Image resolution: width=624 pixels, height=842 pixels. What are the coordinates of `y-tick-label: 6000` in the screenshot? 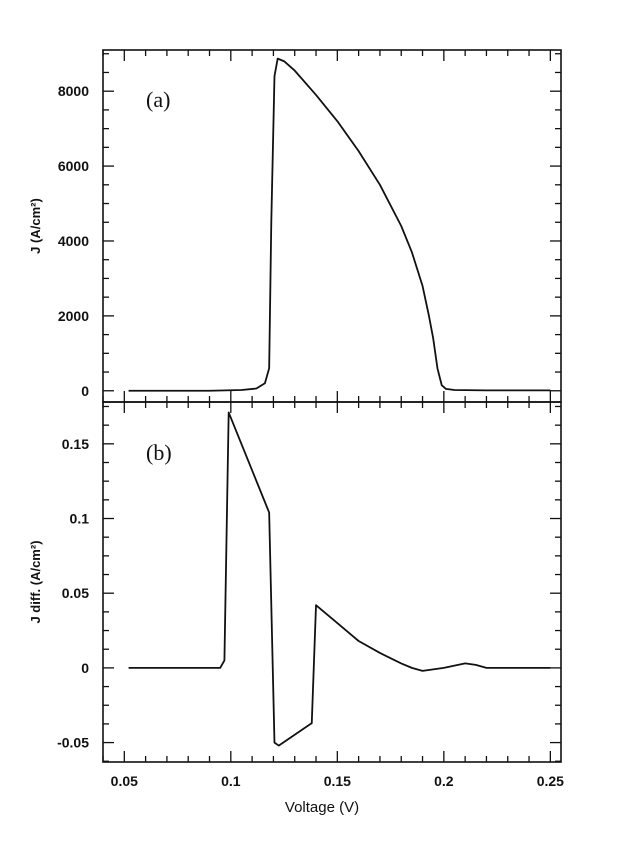 It's located at (73, 166).